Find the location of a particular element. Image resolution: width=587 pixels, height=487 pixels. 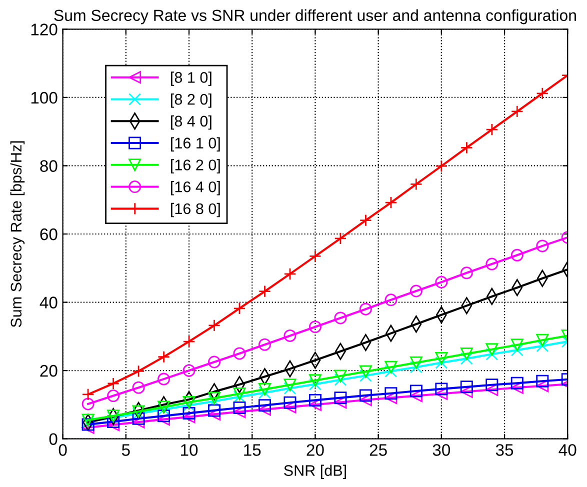

y-tick-label: 60 is located at coordinates (49, 234).